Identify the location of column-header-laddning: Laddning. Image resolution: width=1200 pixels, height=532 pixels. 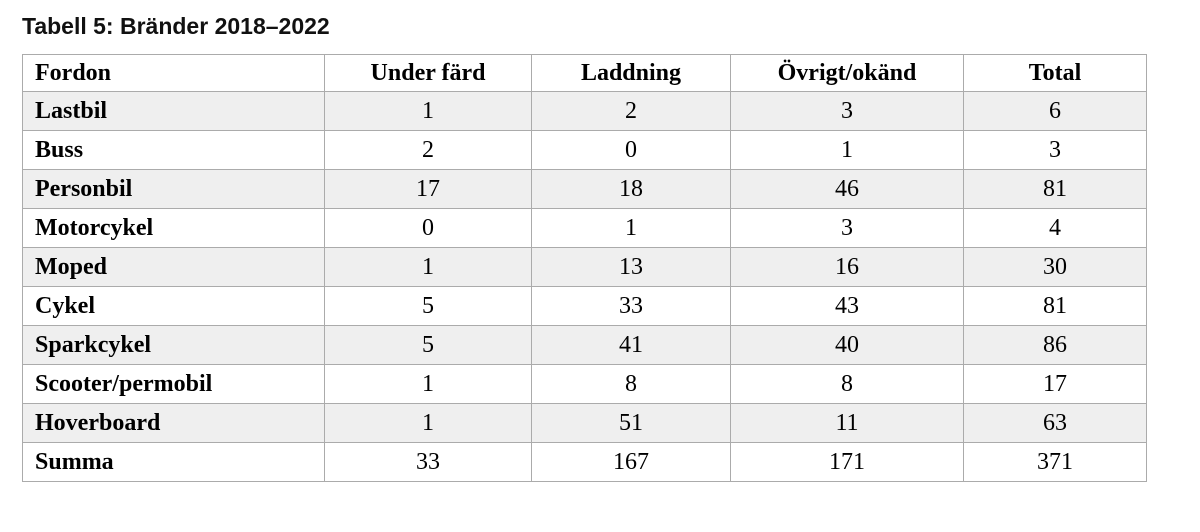
(631, 73).